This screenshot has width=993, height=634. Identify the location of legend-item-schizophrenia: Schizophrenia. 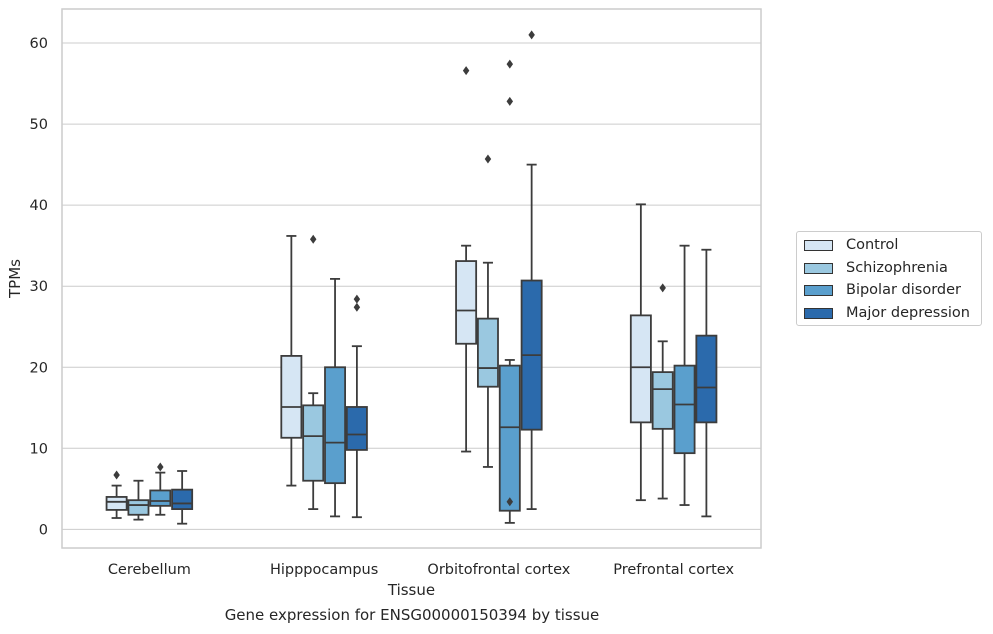
(876, 268).